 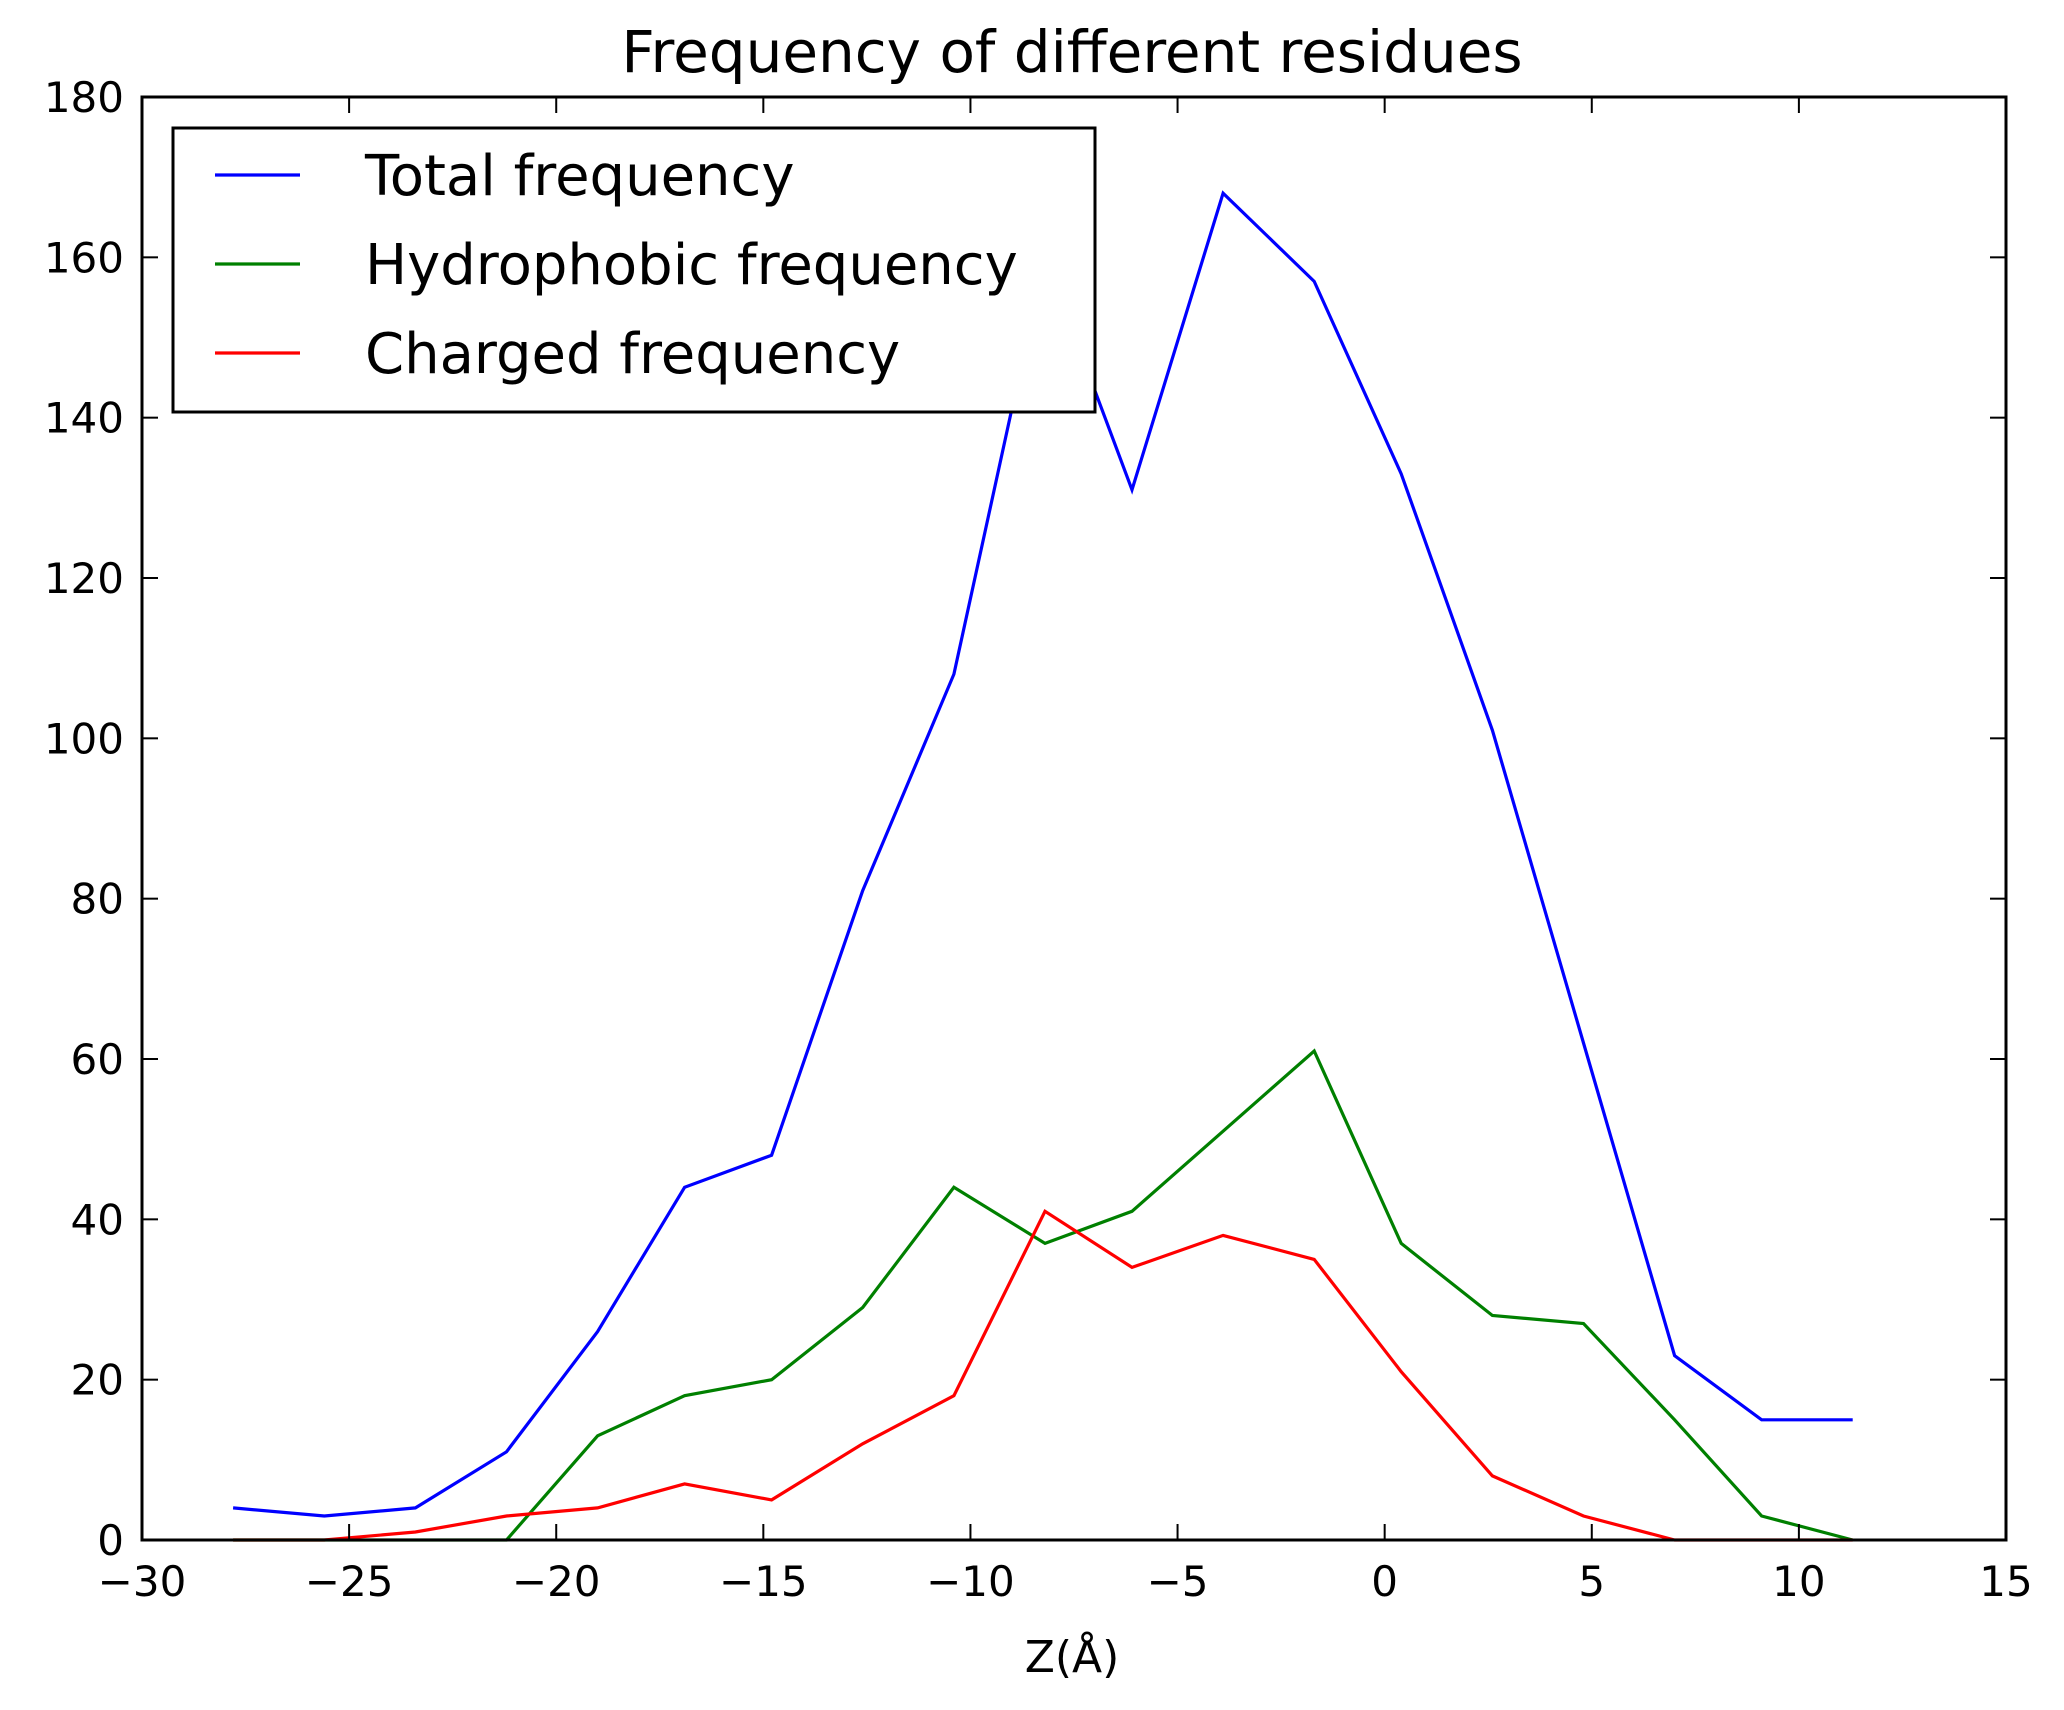 What do you see at coordinates (556, 1581) in the screenshot?
I see `x-tick-label: −20` at bounding box center [556, 1581].